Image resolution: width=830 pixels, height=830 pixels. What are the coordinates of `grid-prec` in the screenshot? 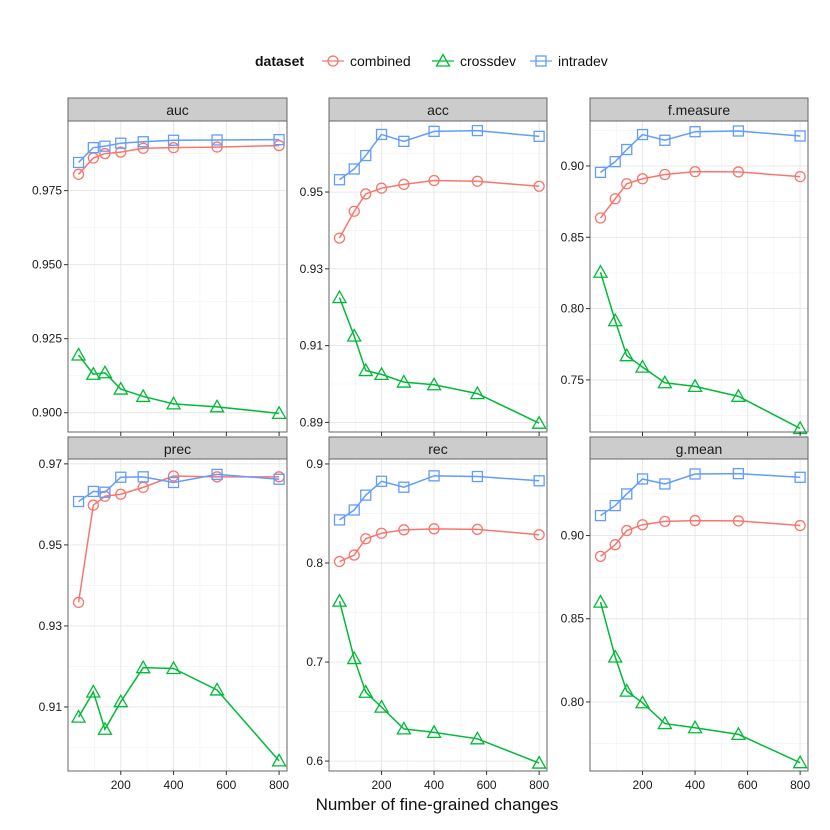 It's located at (177, 615).